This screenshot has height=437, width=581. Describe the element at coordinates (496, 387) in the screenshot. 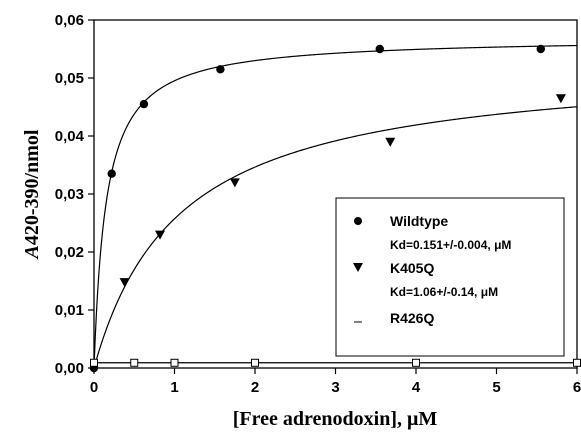

I see `x-tick-label: 5` at that location.